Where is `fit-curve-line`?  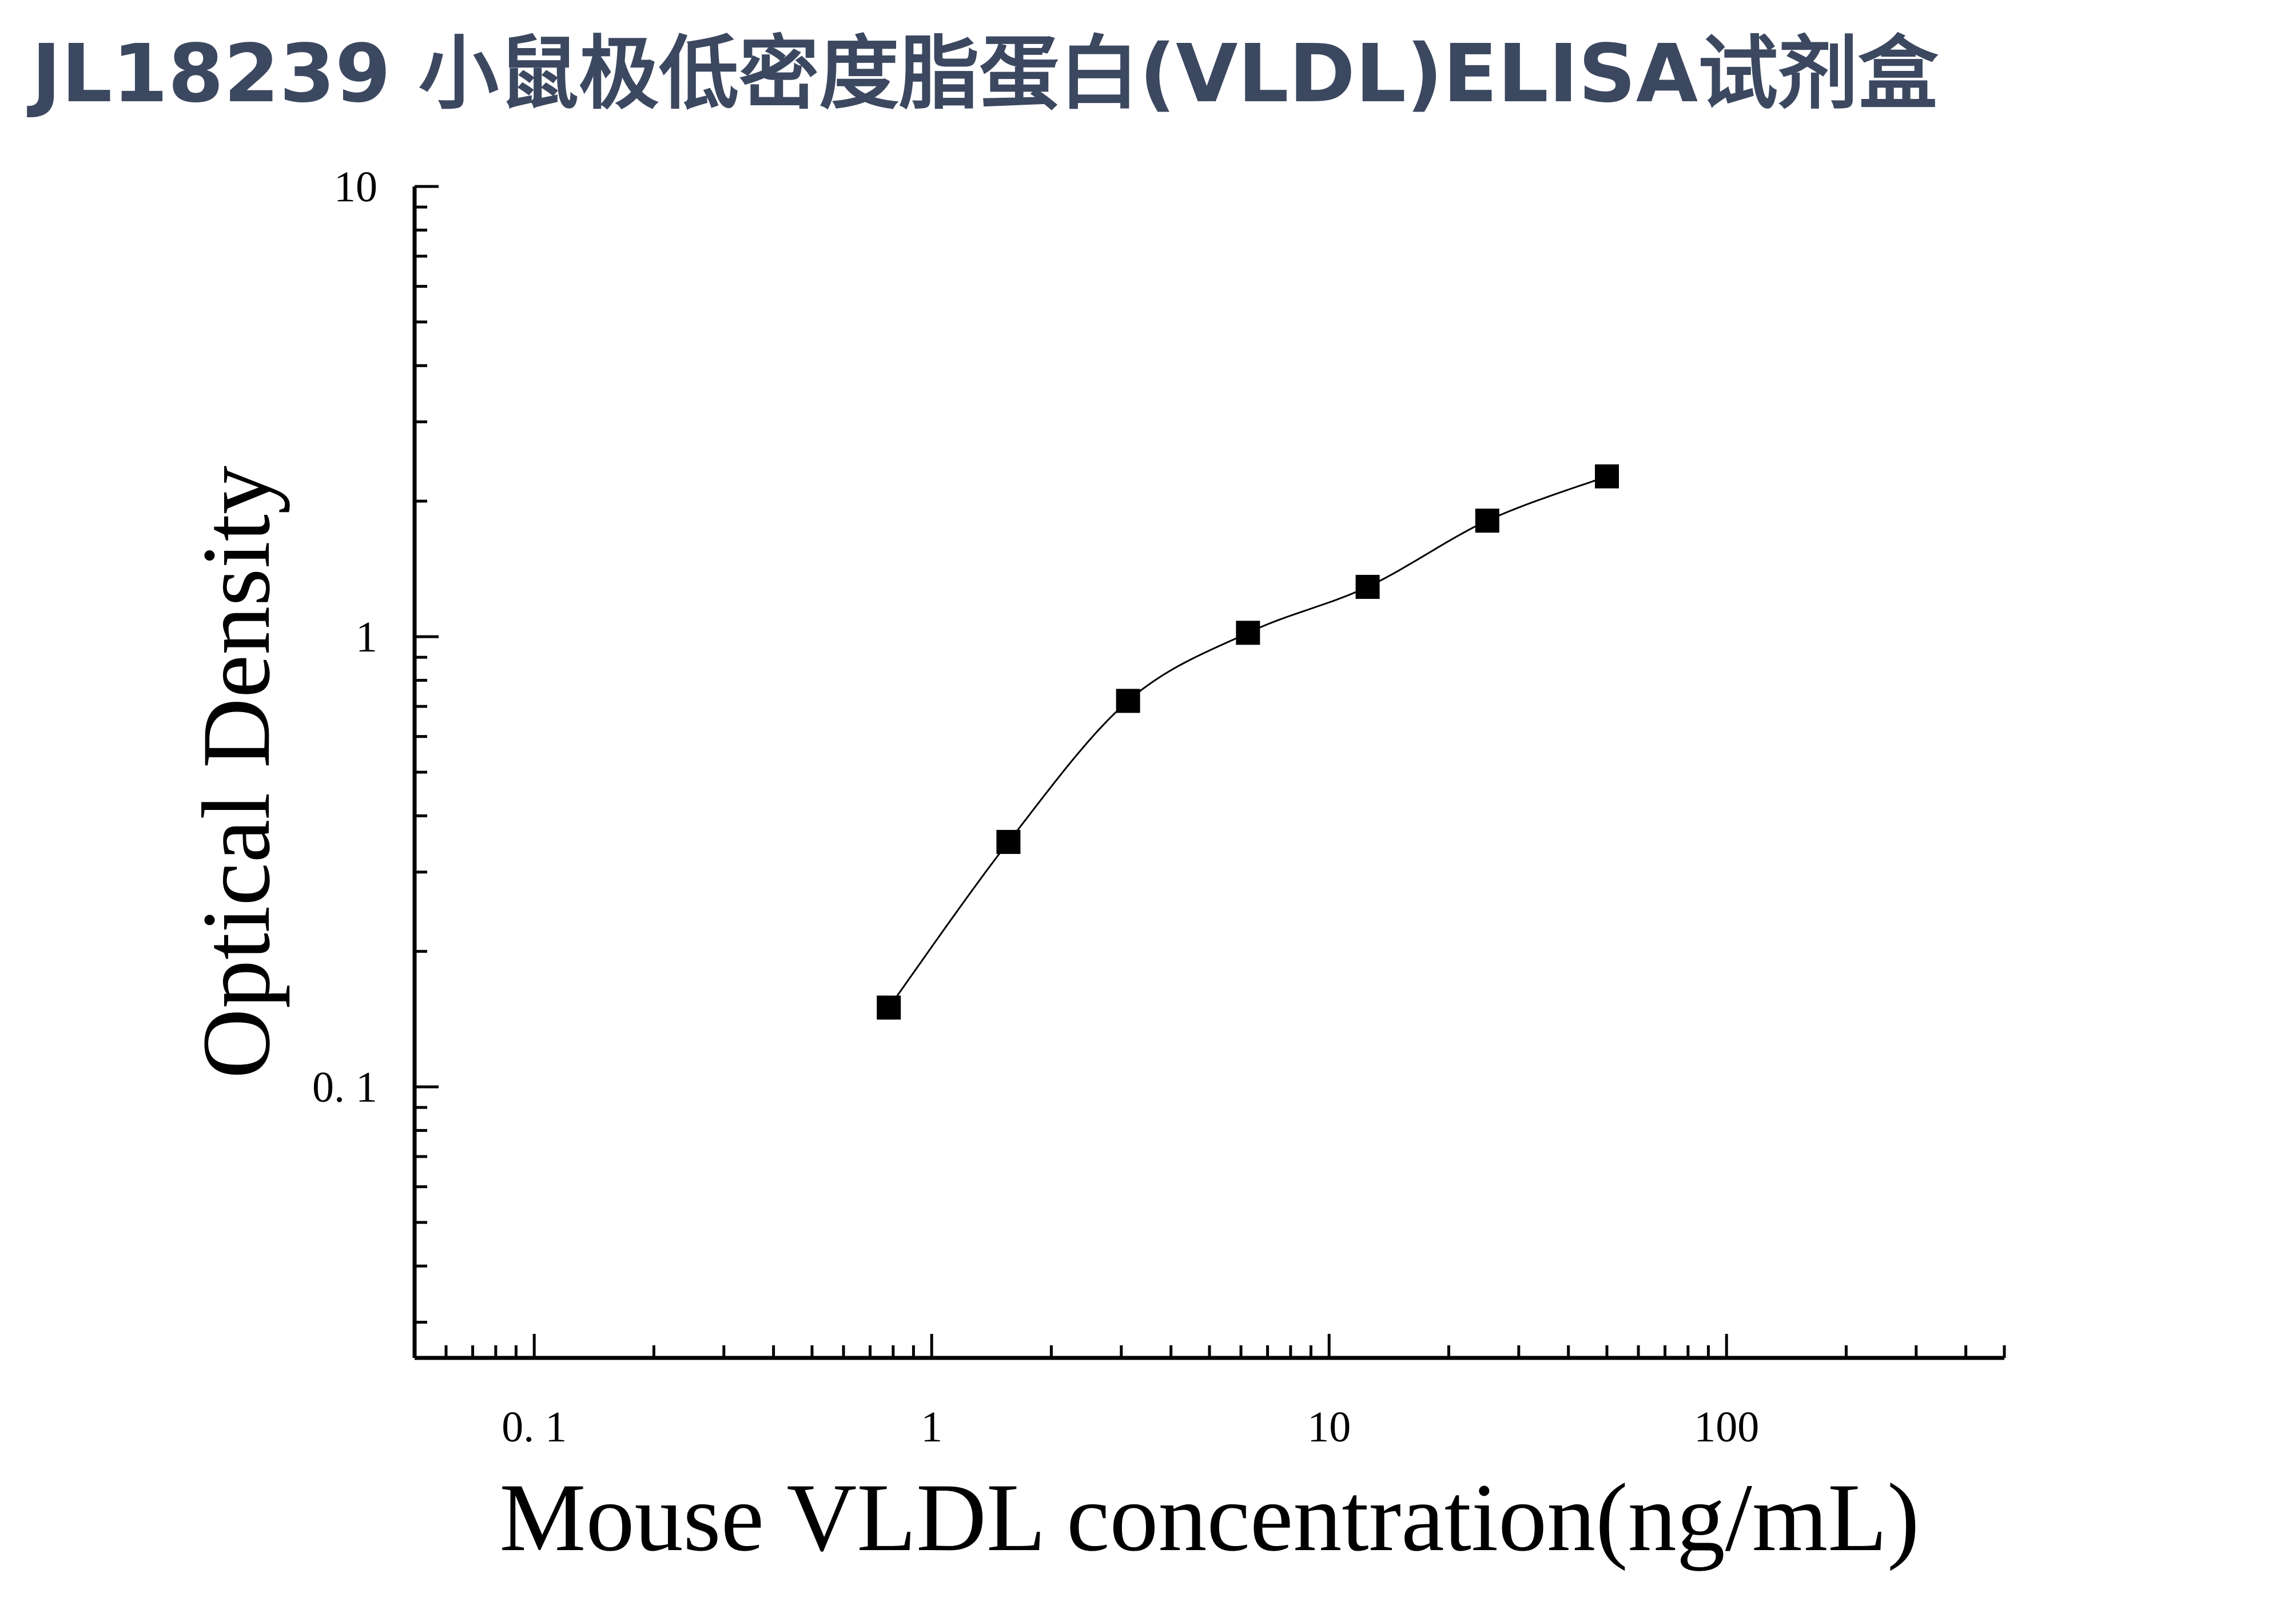 fit-curve-line is located at coordinates (1247, 741).